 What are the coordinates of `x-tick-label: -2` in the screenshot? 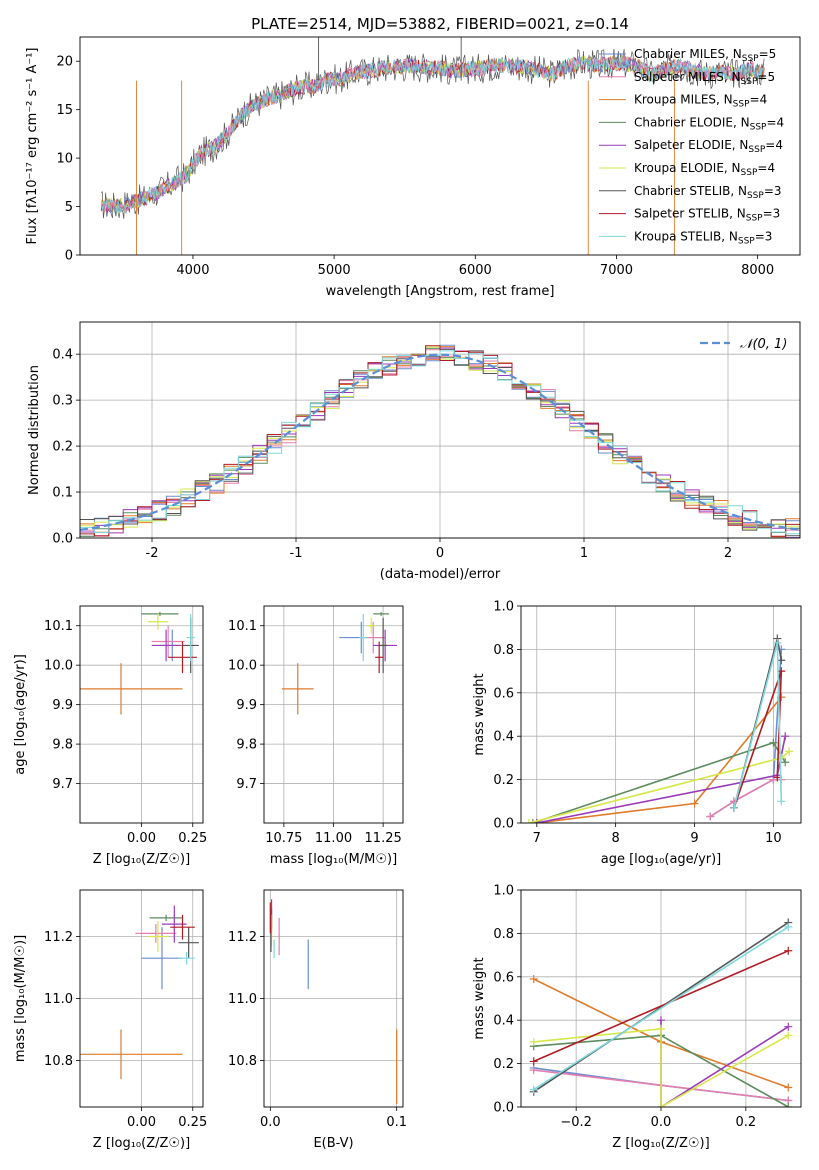 It's located at (152, 553).